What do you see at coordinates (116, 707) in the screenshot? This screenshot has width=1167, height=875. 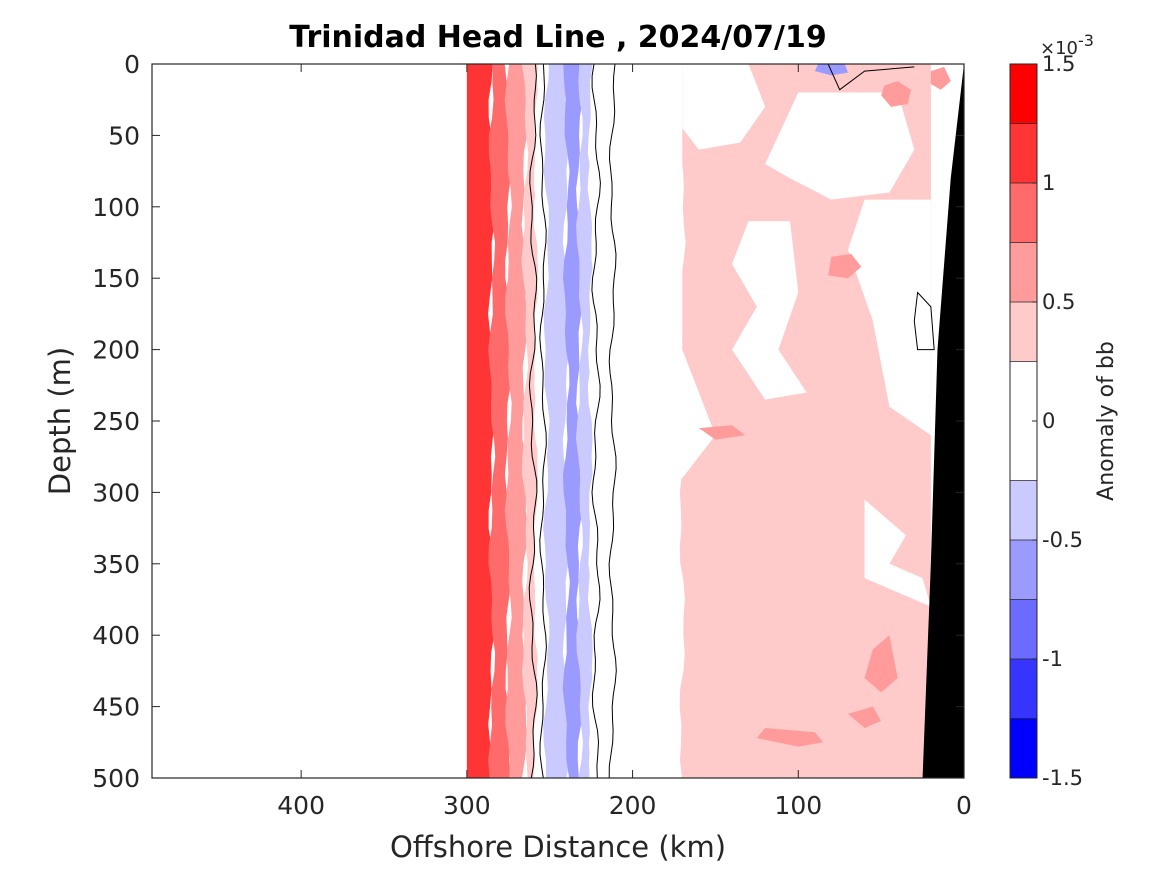 I see `y-tick-label: 450` at bounding box center [116, 707].